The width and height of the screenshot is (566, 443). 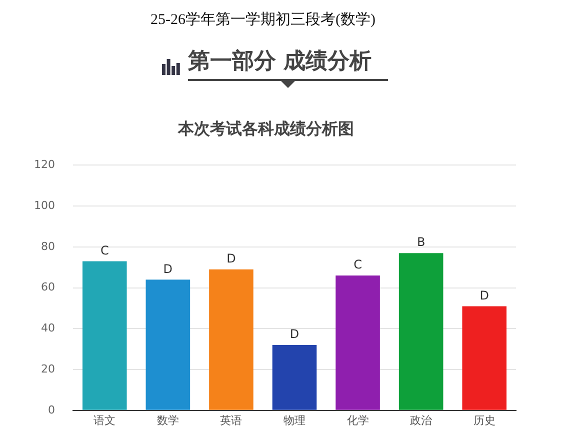 I want to click on x-tick-label: 英语, so click(x=231, y=420).